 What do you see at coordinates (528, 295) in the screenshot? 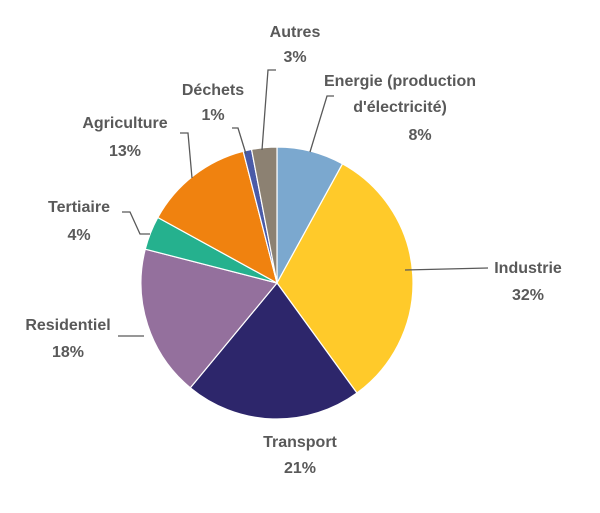
I see `slice-value-industrie: 32%` at bounding box center [528, 295].